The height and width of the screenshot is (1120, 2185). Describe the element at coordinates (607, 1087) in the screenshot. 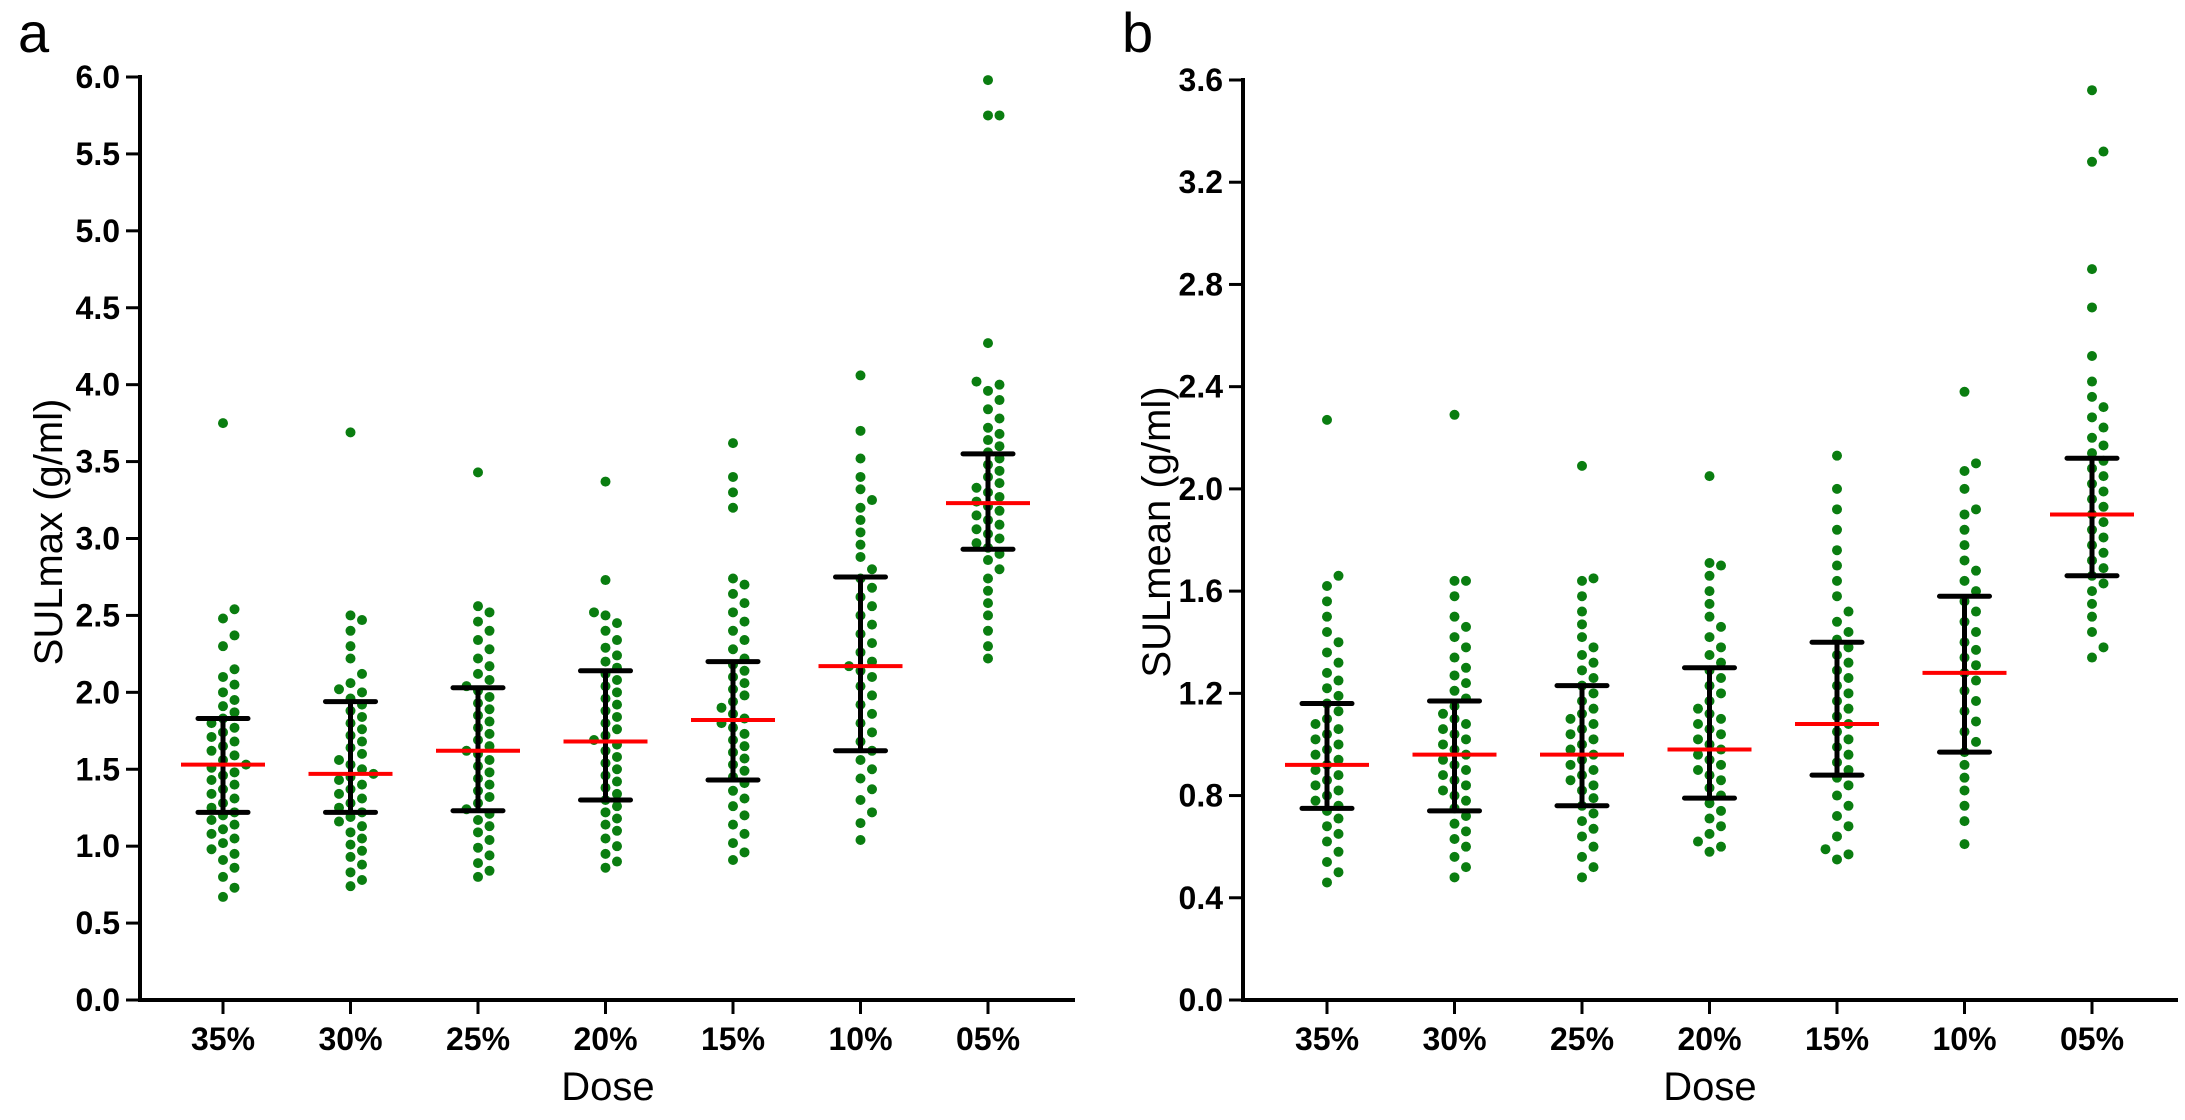

I see `panel-a-x-axis-title: Dose` at that location.